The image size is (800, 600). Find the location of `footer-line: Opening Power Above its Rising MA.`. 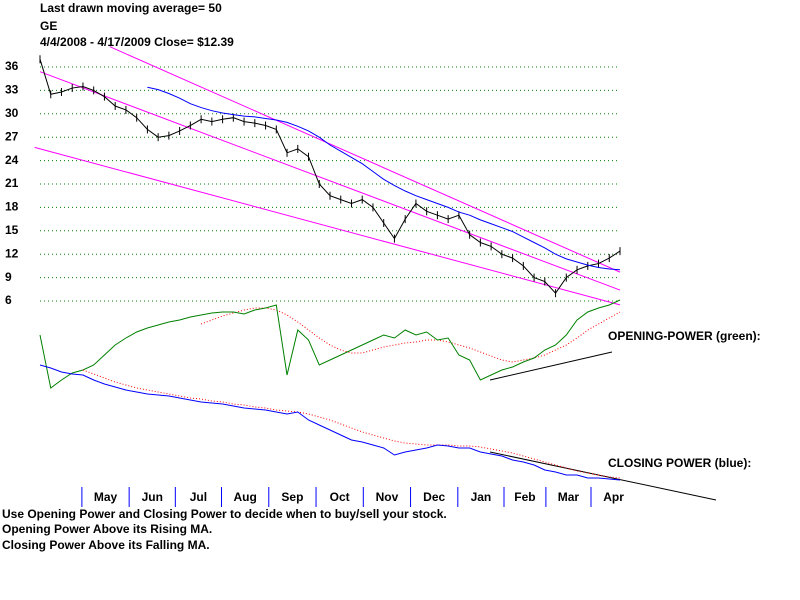

footer-line: Opening Power Above its Rising MA. is located at coordinates (107, 529).